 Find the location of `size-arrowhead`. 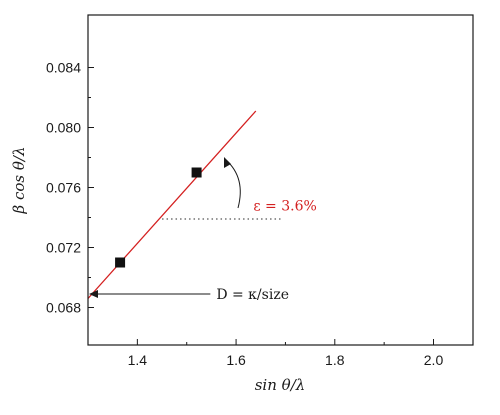

size-arrowhead is located at coordinates (93, 294).